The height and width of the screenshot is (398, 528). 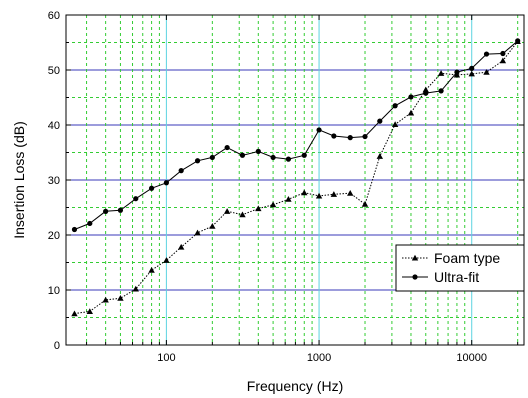 I want to click on legend-marker-ultra-fit, so click(x=415, y=277).